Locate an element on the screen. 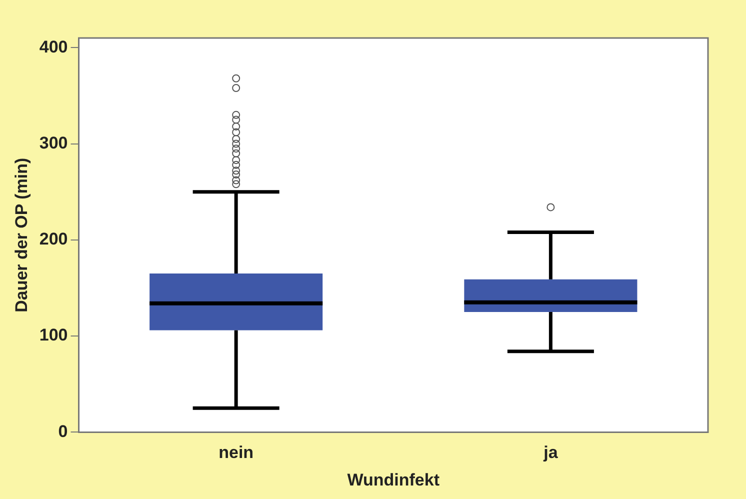 The height and width of the screenshot is (499, 746). y-tick-label: 400 is located at coordinates (53, 46).